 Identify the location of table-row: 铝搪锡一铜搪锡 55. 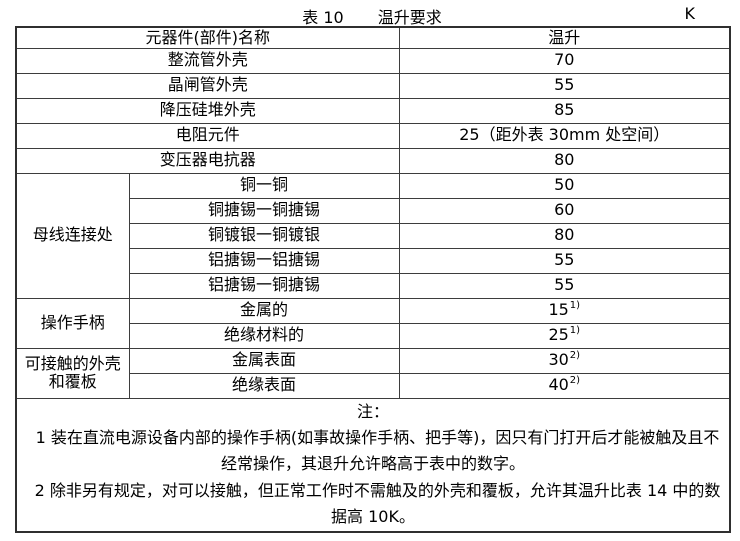
(373, 285).